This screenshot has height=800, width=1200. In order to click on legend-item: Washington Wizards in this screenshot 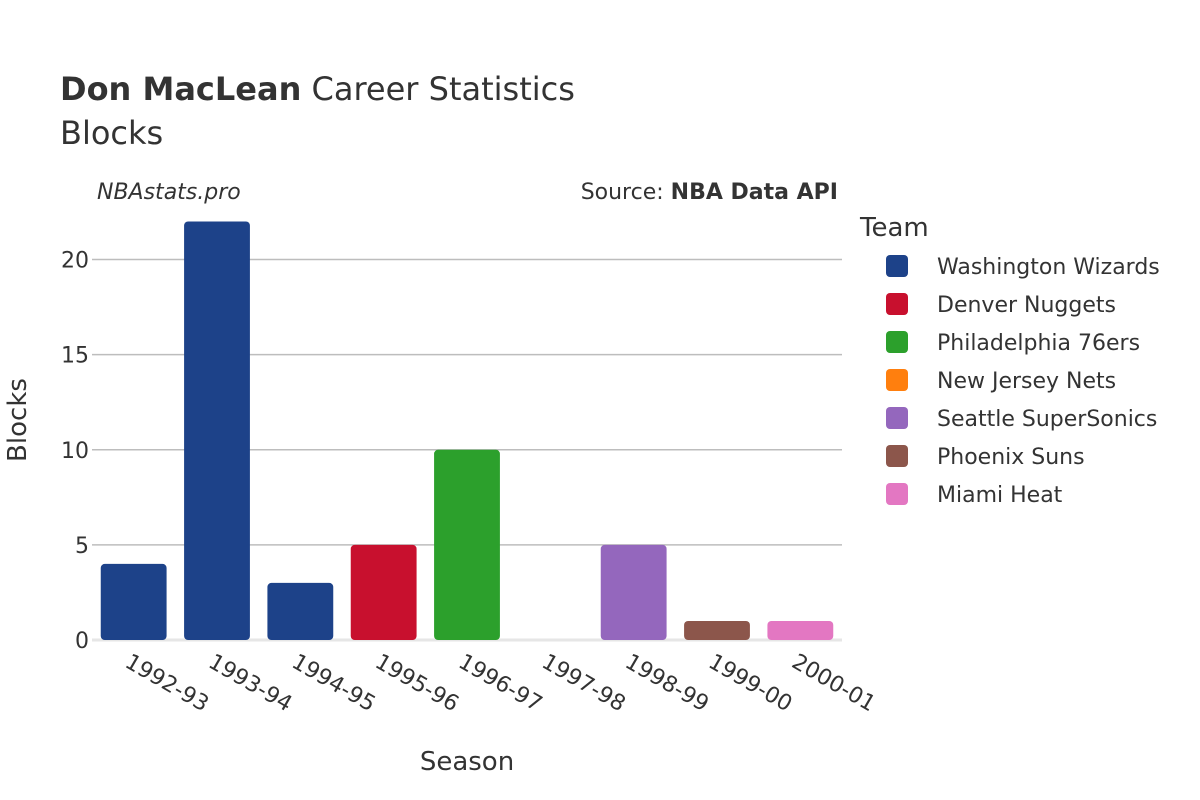, I will do `click(1023, 267)`.